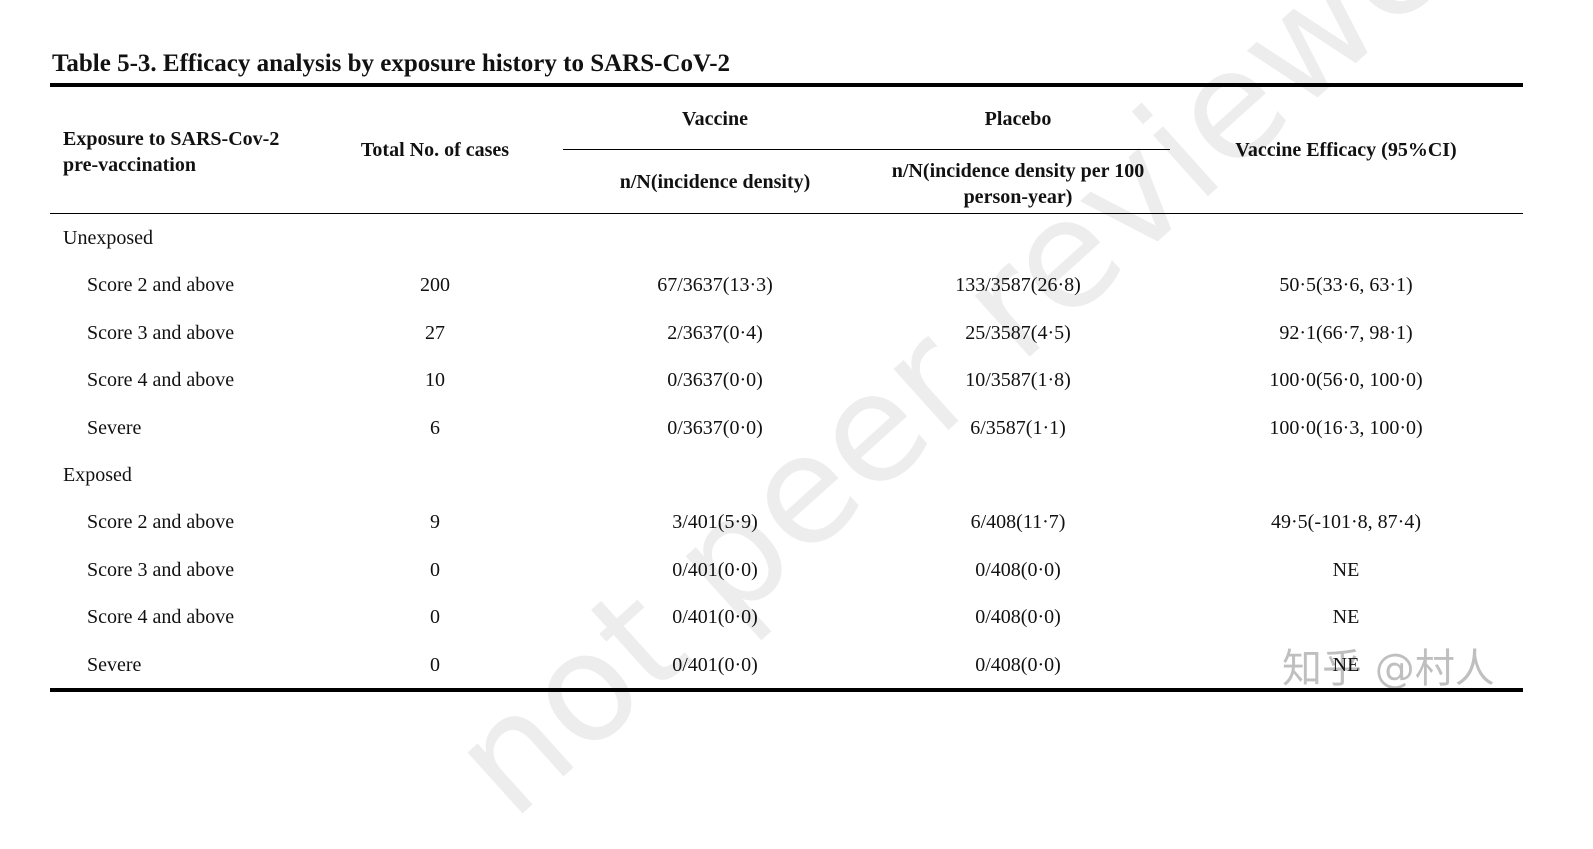  I want to click on efficacy-cell: 100·0(16·3, 100·0), so click(1346, 427).